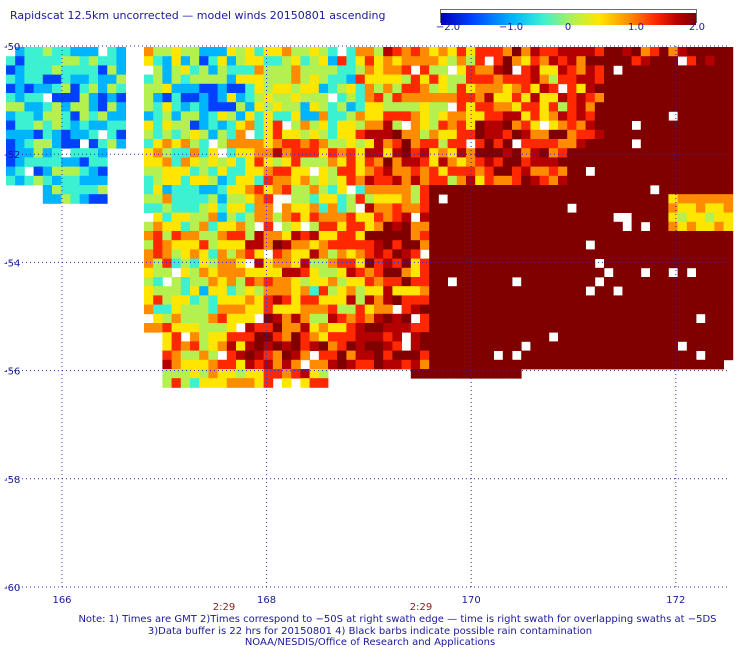 The image size is (740, 650). I want to click on lat-label: -54, so click(12, 263).